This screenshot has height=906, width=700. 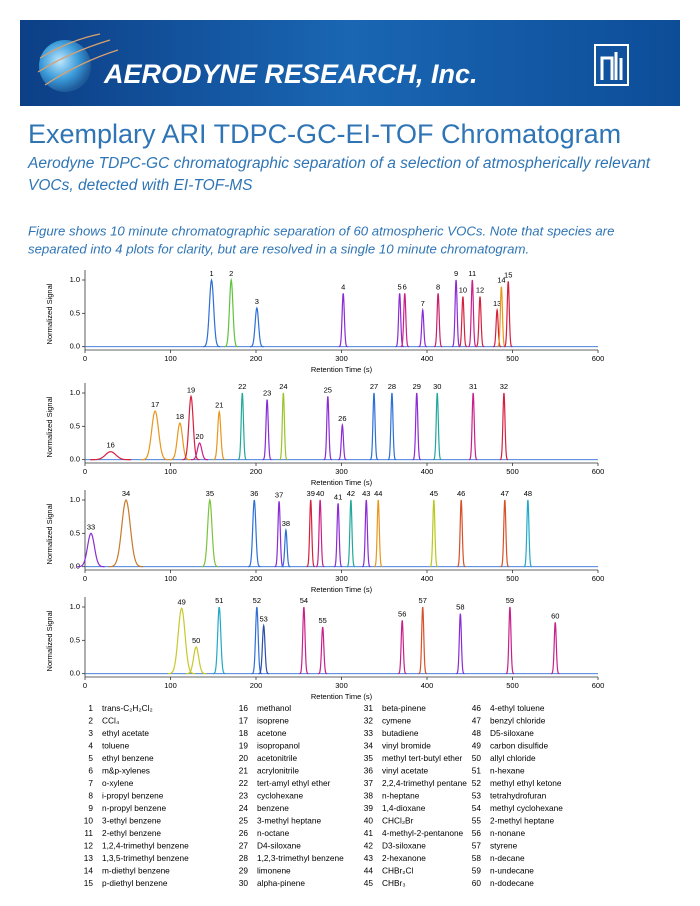 What do you see at coordinates (512, 471) in the screenshot?
I see `x-tick-label: 500` at bounding box center [512, 471].